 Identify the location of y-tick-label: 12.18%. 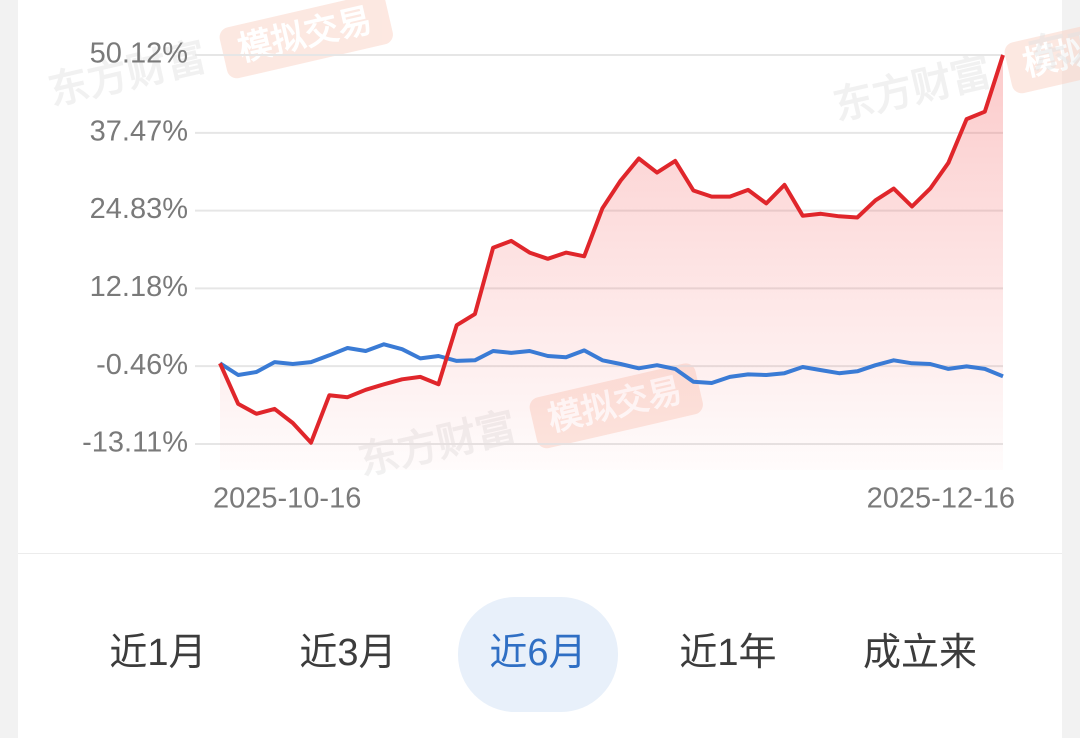
(139, 287).